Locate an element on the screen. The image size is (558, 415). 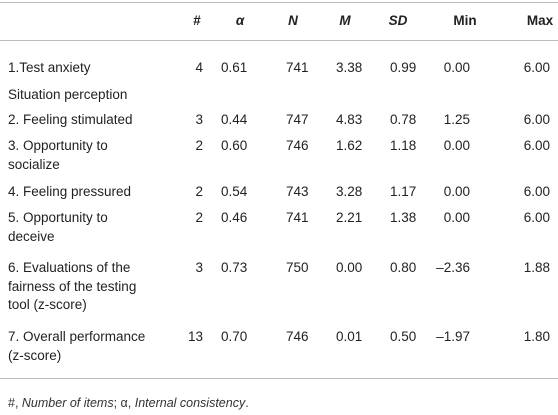
row-label: tool (z-score) is located at coordinates (47, 304).